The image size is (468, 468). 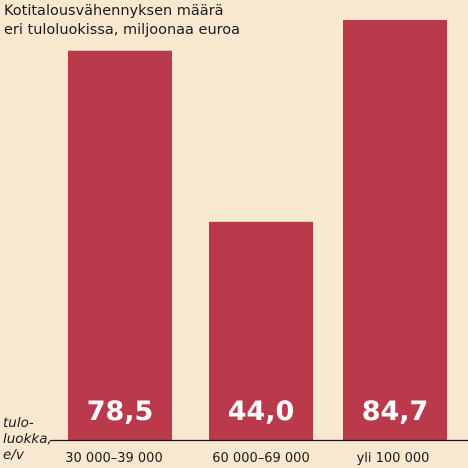 What do you see at coordinates (261, 330) in the screenshot?
I see `bar` at bounding box center [261, 330].